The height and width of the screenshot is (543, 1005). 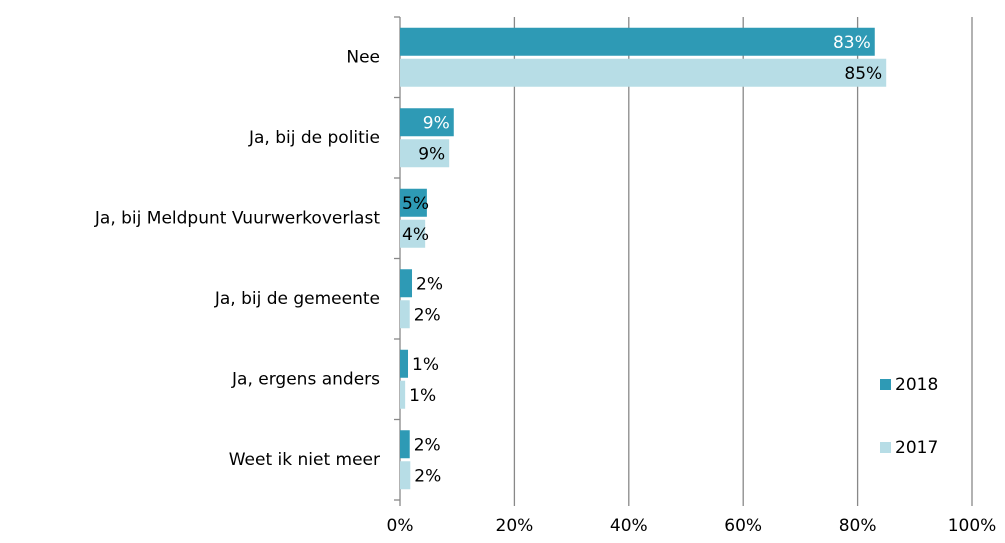 I want to click on x-tick-label: 100%, so click(x=972, y=526).